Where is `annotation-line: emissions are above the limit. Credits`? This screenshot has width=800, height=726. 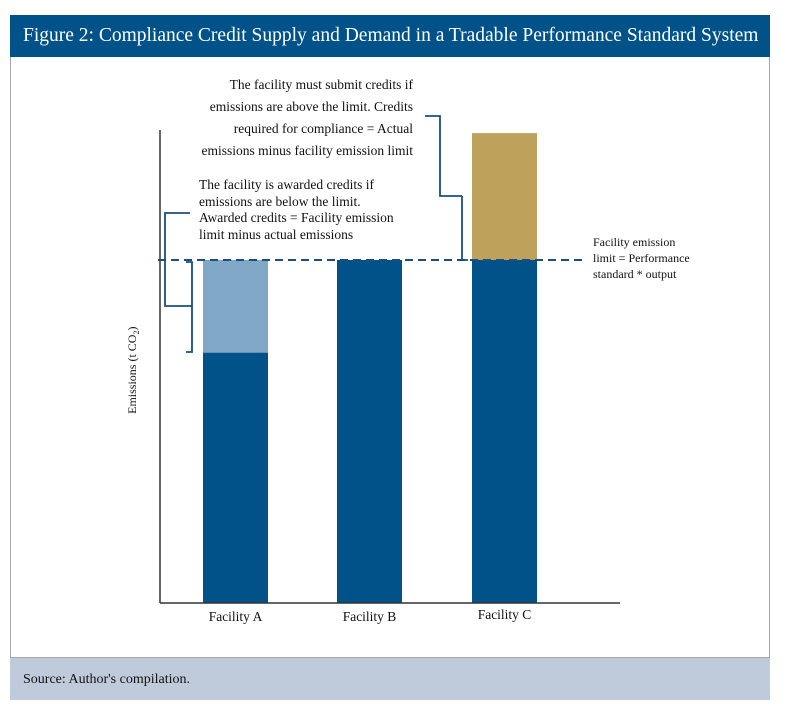
annotation-line: emissions are above the limit. Credits is located at coordinates (311, 106).